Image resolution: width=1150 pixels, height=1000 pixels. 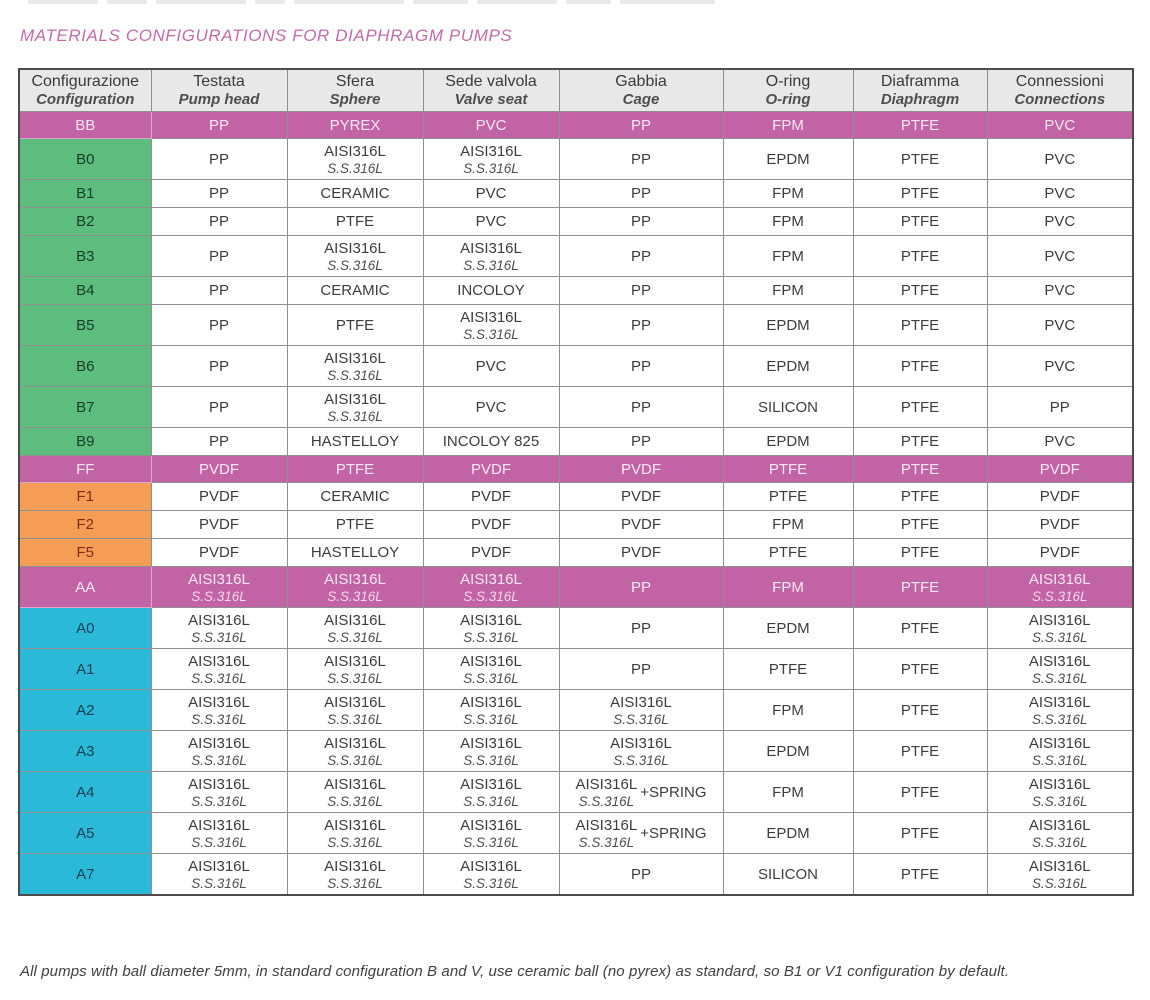 What do you see at coordinates (85, 669) in the screenshot?
I see `config-code-cell: A1` at bounding box center [85, 669].